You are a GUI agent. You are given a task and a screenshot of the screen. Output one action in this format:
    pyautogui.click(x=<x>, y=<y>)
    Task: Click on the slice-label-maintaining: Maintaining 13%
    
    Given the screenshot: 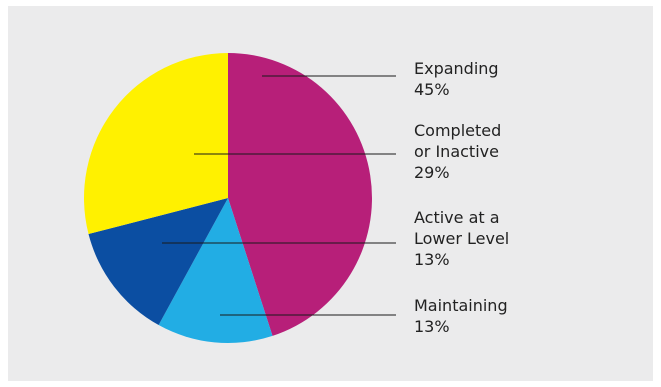 What is the action you would take?
    pyautogui.click(x=461, y=316)
    